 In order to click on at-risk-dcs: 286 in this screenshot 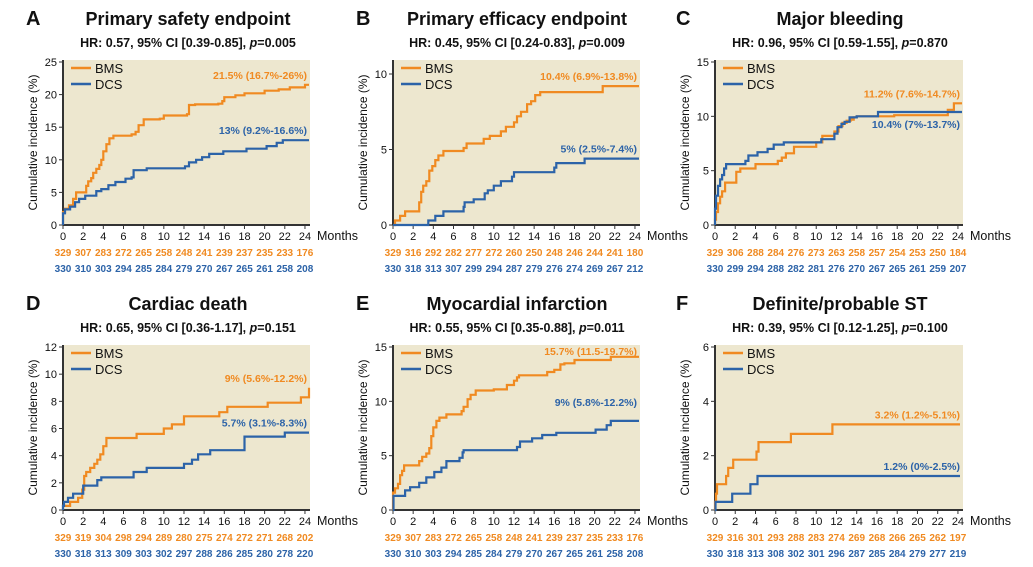, I will do `click(224, 554)`.